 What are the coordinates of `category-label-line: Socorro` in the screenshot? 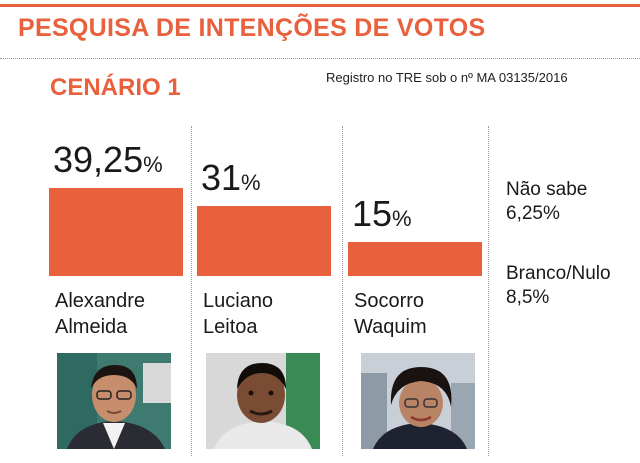 It's located at (389, 301).